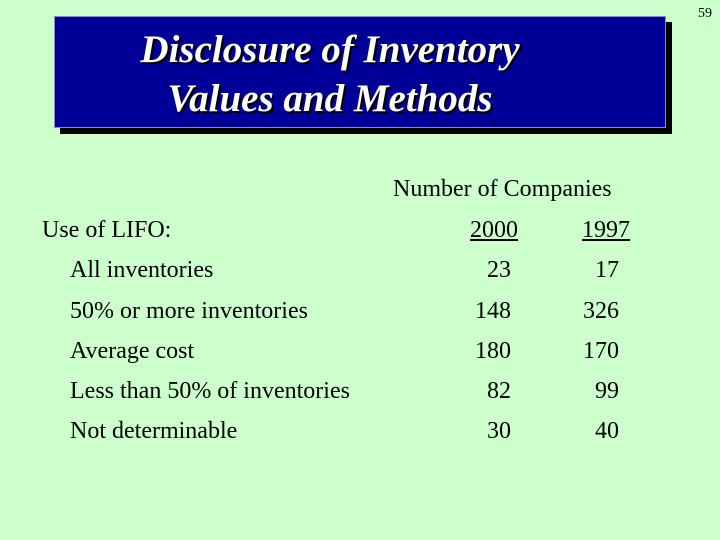 This screenshot has width=720, height=540. What do you see at coordinates (142, 270) in the screenshot?
I see `row-label: All inventories` at bounding box center [142, 270].